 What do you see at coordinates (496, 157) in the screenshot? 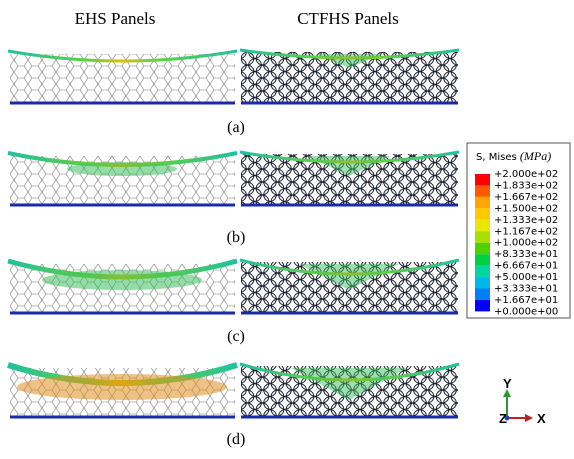
I see `legend-title-text: S, Mises` at bounding box center [496, 157].